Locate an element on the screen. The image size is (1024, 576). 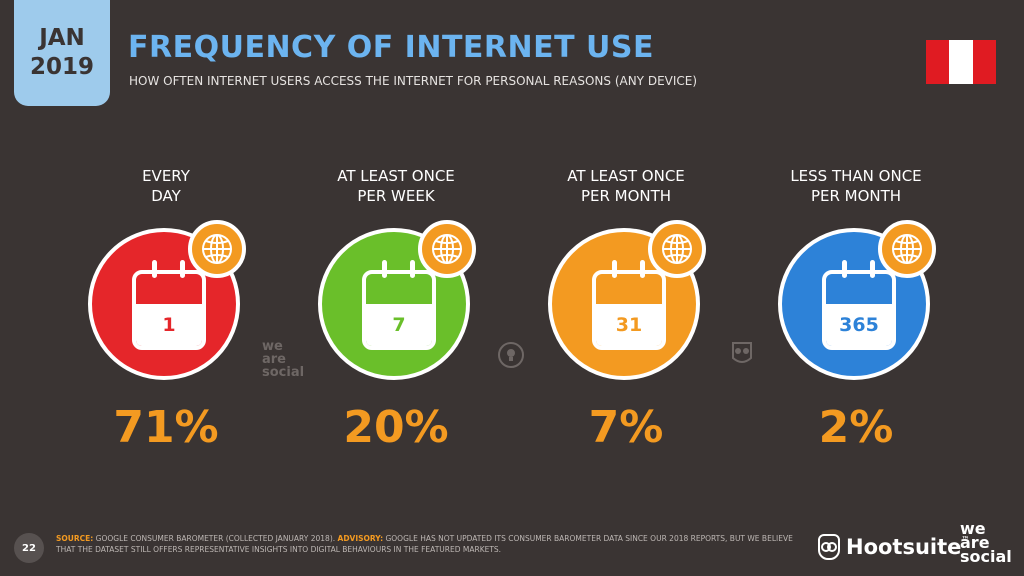
frequency-circle: 365 is located at coordinates (857, 300).